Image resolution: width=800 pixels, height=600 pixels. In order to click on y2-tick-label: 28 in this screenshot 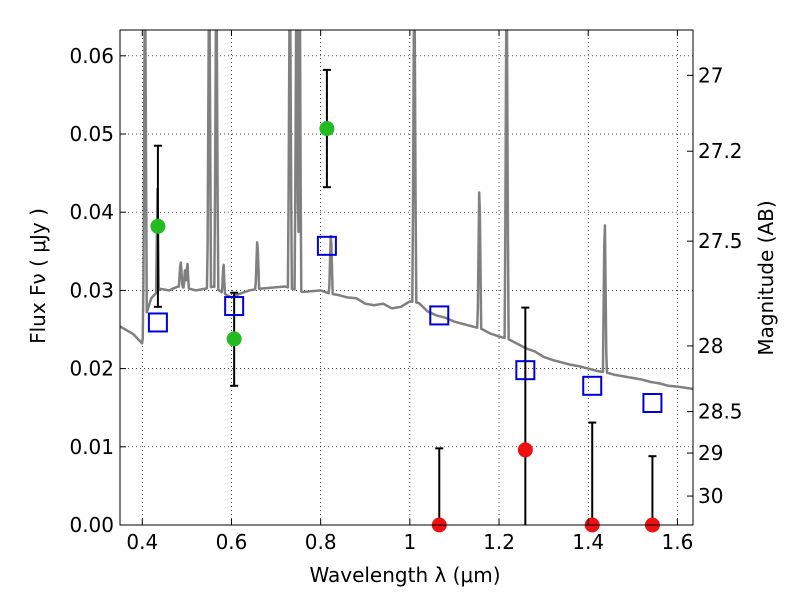, I will do `click(710, 346)`.